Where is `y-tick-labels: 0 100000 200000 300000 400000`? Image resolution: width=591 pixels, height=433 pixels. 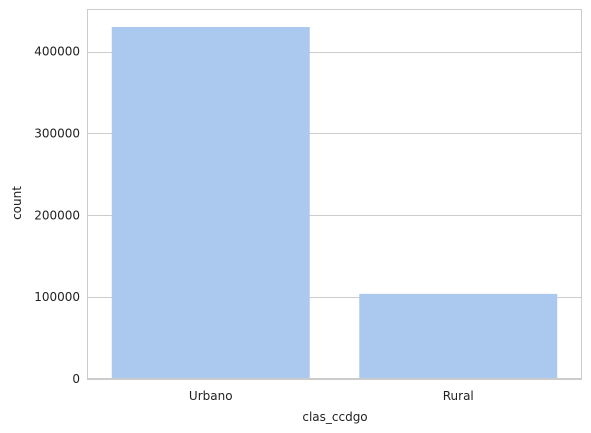 y-tick-labels: 0 100000 200000 300000 400000 is located at coordinates (57, 215).